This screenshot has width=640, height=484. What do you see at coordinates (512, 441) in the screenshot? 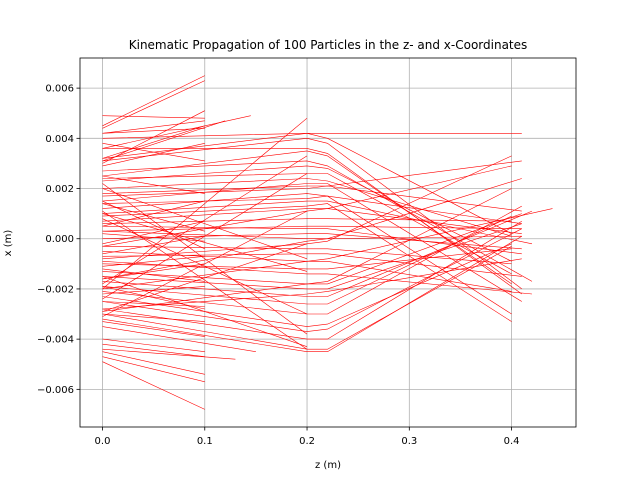
I see `x-tick-label: 0.4` at bounding box center [512, 441].